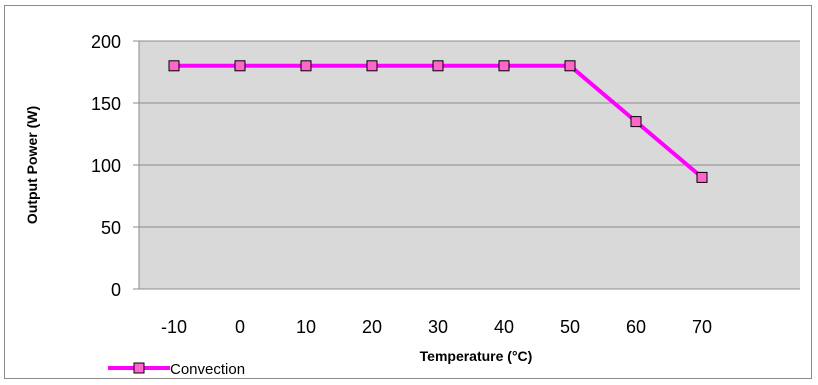  What do you see at coordinates (139, 368) in the screenshot?
I see `legend-marker` at bounding box center [139, 368].